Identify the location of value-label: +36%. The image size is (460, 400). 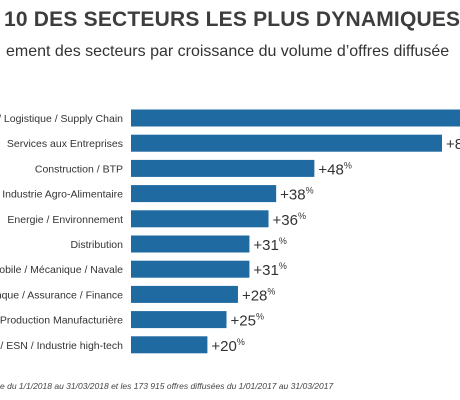
(289, 220).